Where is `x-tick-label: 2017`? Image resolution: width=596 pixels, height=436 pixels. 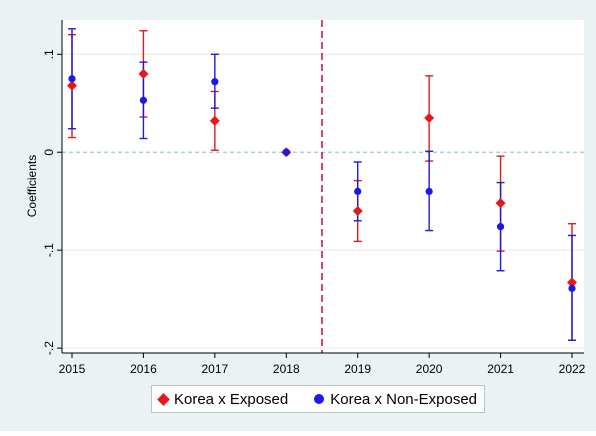
x-tick-label: 2017 is located at coordinates (215, 369).